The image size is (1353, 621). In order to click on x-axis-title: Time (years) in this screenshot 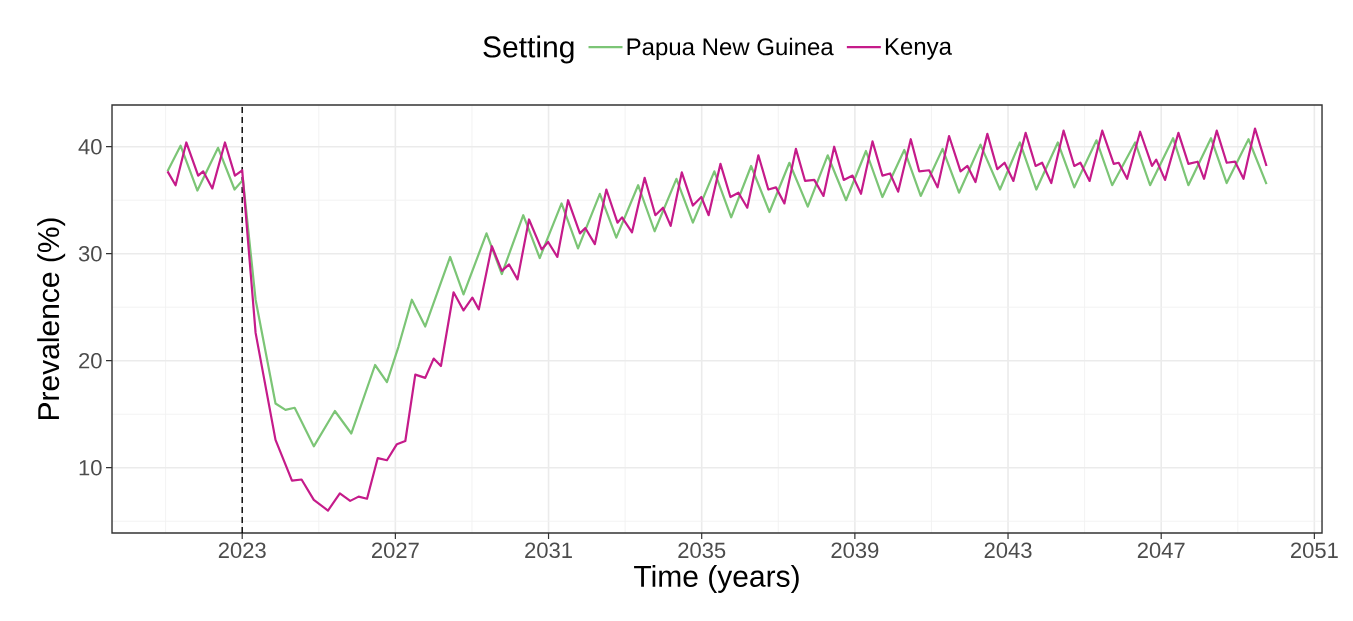, I will do `click(716, 578)`.